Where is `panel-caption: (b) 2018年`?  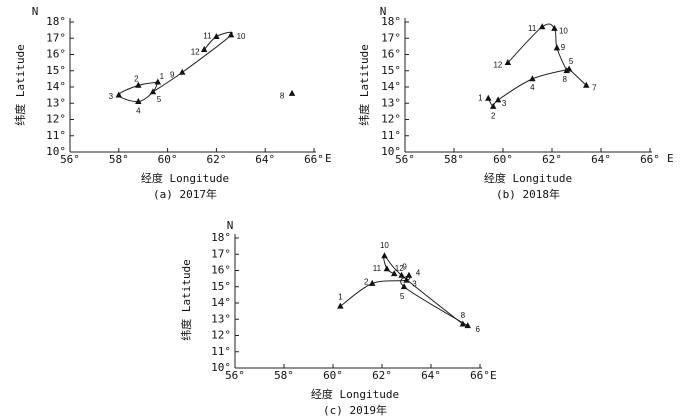 panel-caption: (b) 2018年 is located at coordinates (528, 194).